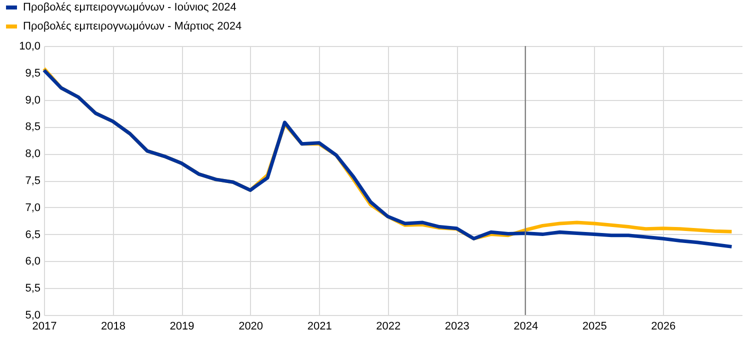  I want to click on x-tick-label: 2018, so click(113, 326).